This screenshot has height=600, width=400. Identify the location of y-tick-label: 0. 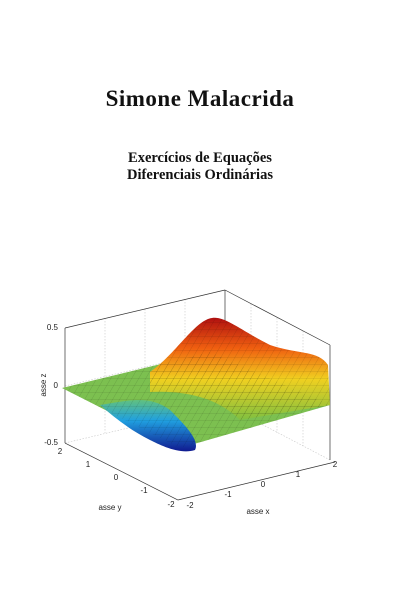
(116, 477).